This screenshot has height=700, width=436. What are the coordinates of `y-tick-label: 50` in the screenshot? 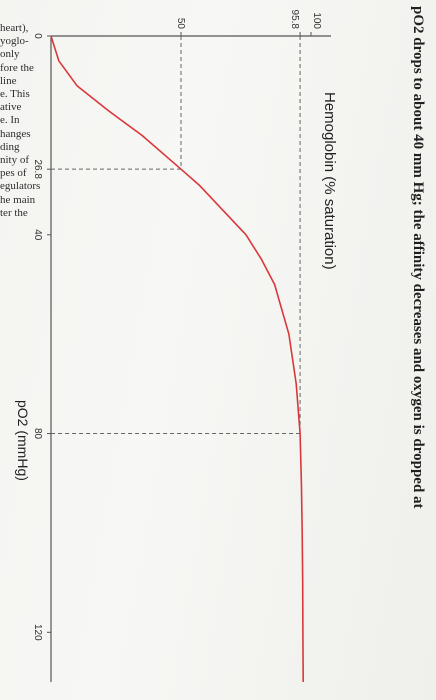 It's located at (180, 24).